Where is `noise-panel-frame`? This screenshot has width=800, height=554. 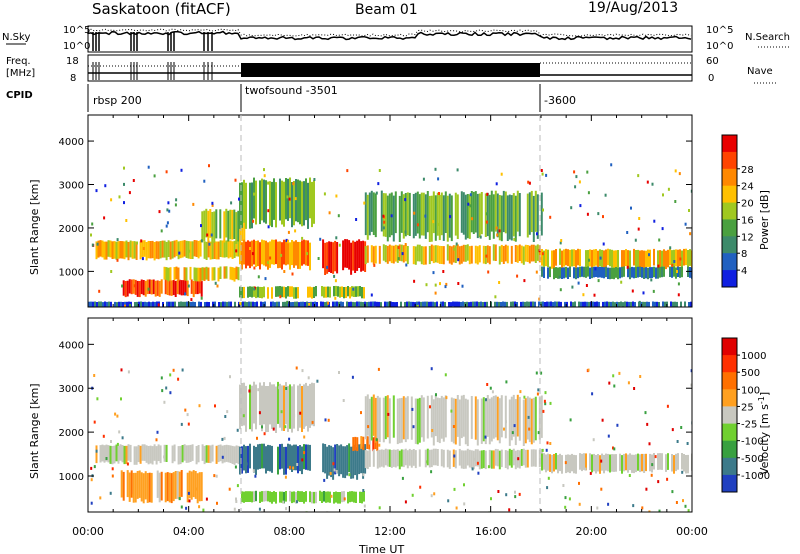
noise-panel-frame is located at coordinates (390, 39).